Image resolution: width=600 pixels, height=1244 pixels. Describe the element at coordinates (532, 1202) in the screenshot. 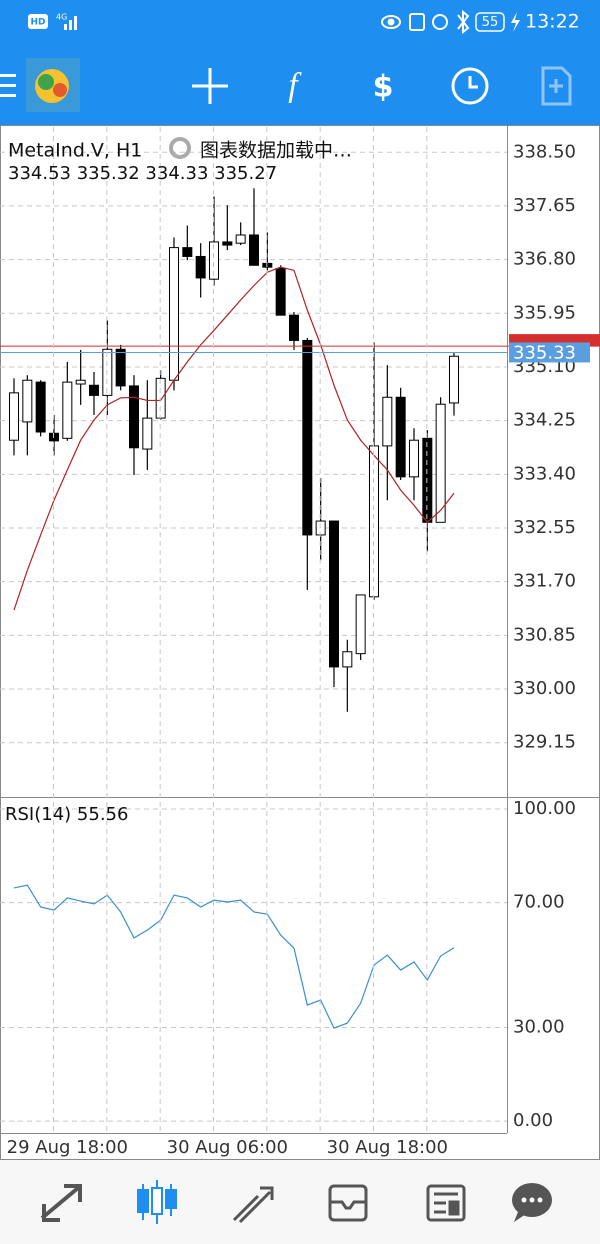

I see `nav-messages` at that location.